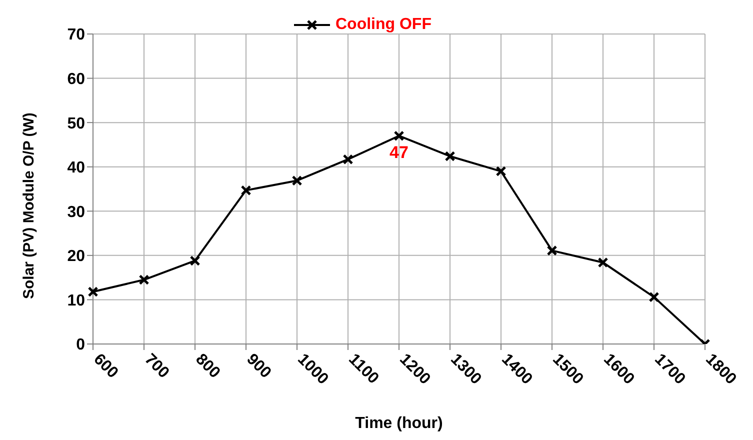 This screenshot has width=753, height=440. I want to click on x-tick-label: 900, so click(258, 366).